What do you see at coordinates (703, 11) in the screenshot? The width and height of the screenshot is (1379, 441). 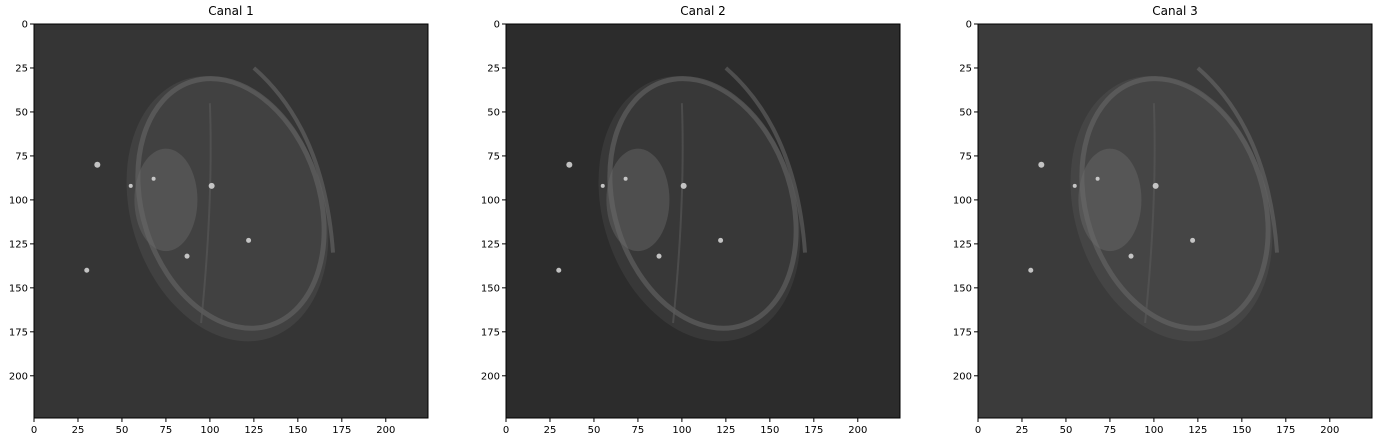 I see `panel-title: Canal 2` at bounding box center [703, 11].